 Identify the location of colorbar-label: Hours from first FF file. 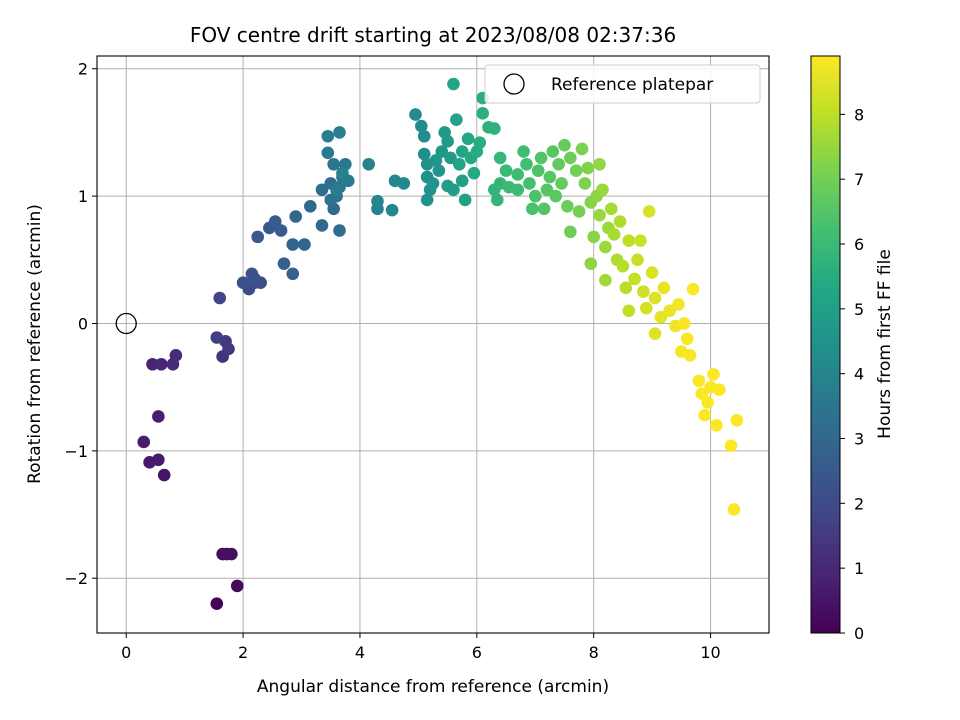
(885, 344).